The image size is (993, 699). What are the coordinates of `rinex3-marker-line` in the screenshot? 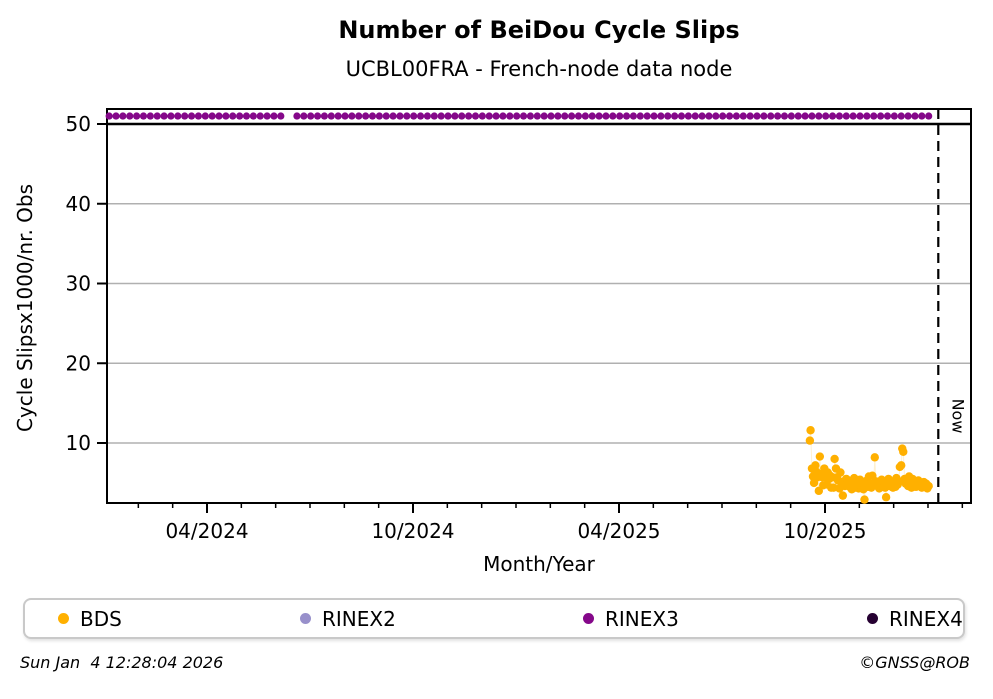 It's located at (519, 116).